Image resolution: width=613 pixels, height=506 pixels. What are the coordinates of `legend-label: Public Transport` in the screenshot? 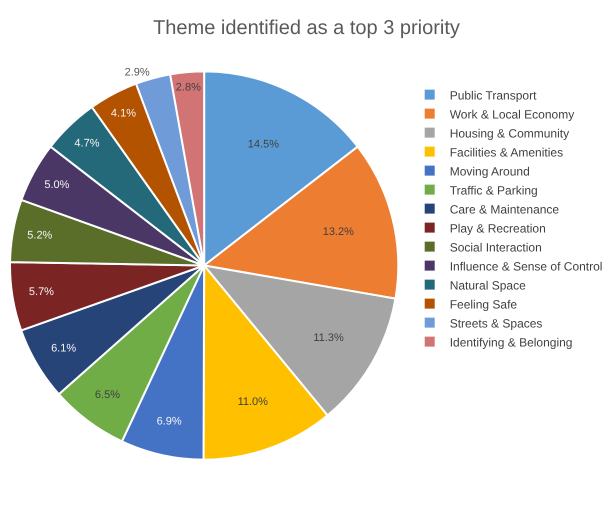 It's located at (494, 95).